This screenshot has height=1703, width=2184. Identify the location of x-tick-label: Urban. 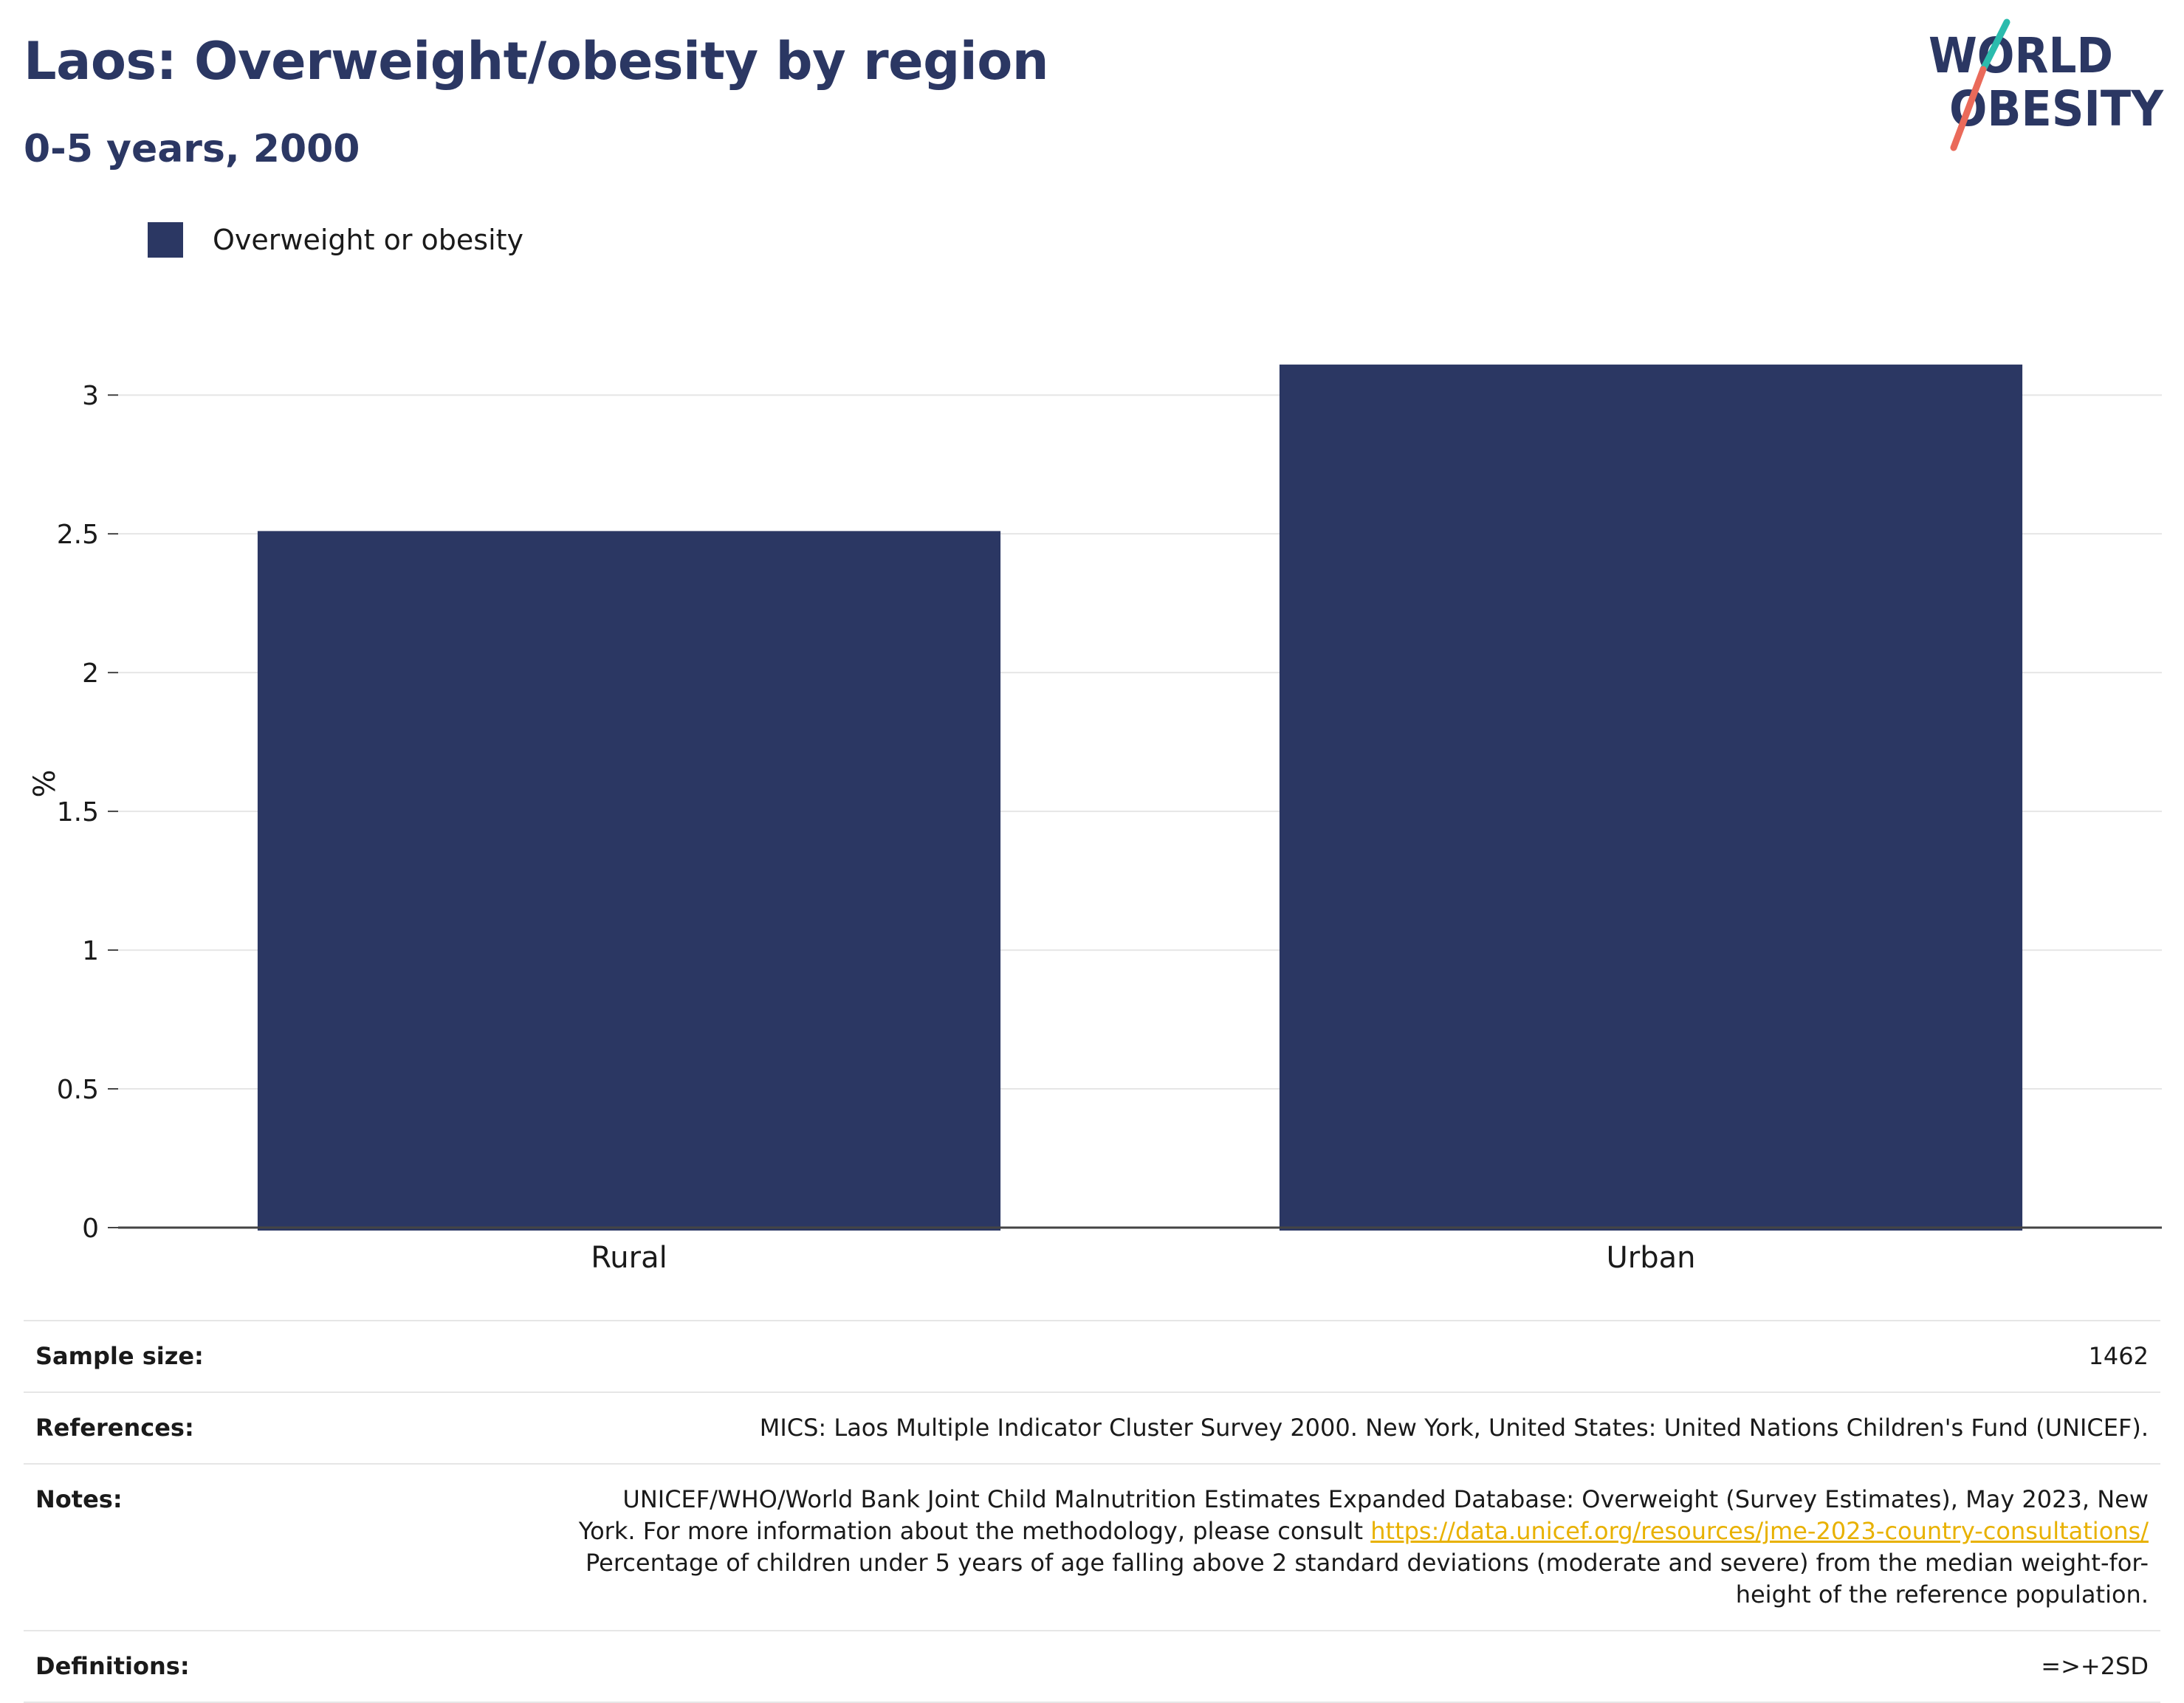
(1651, 1258).